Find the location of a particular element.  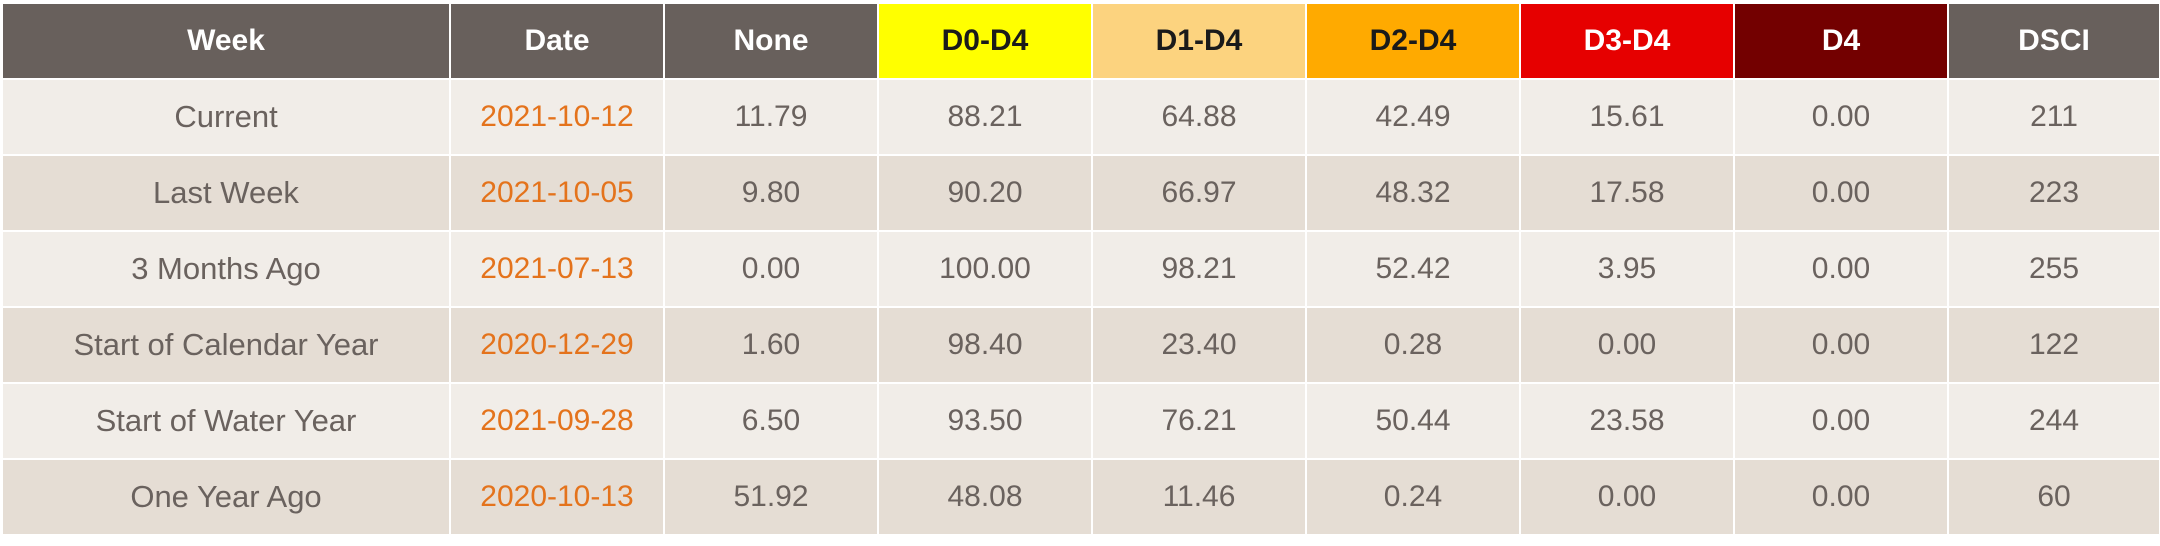

cell-d3-d4: 15.61 is located at coordinates (1627, 117).